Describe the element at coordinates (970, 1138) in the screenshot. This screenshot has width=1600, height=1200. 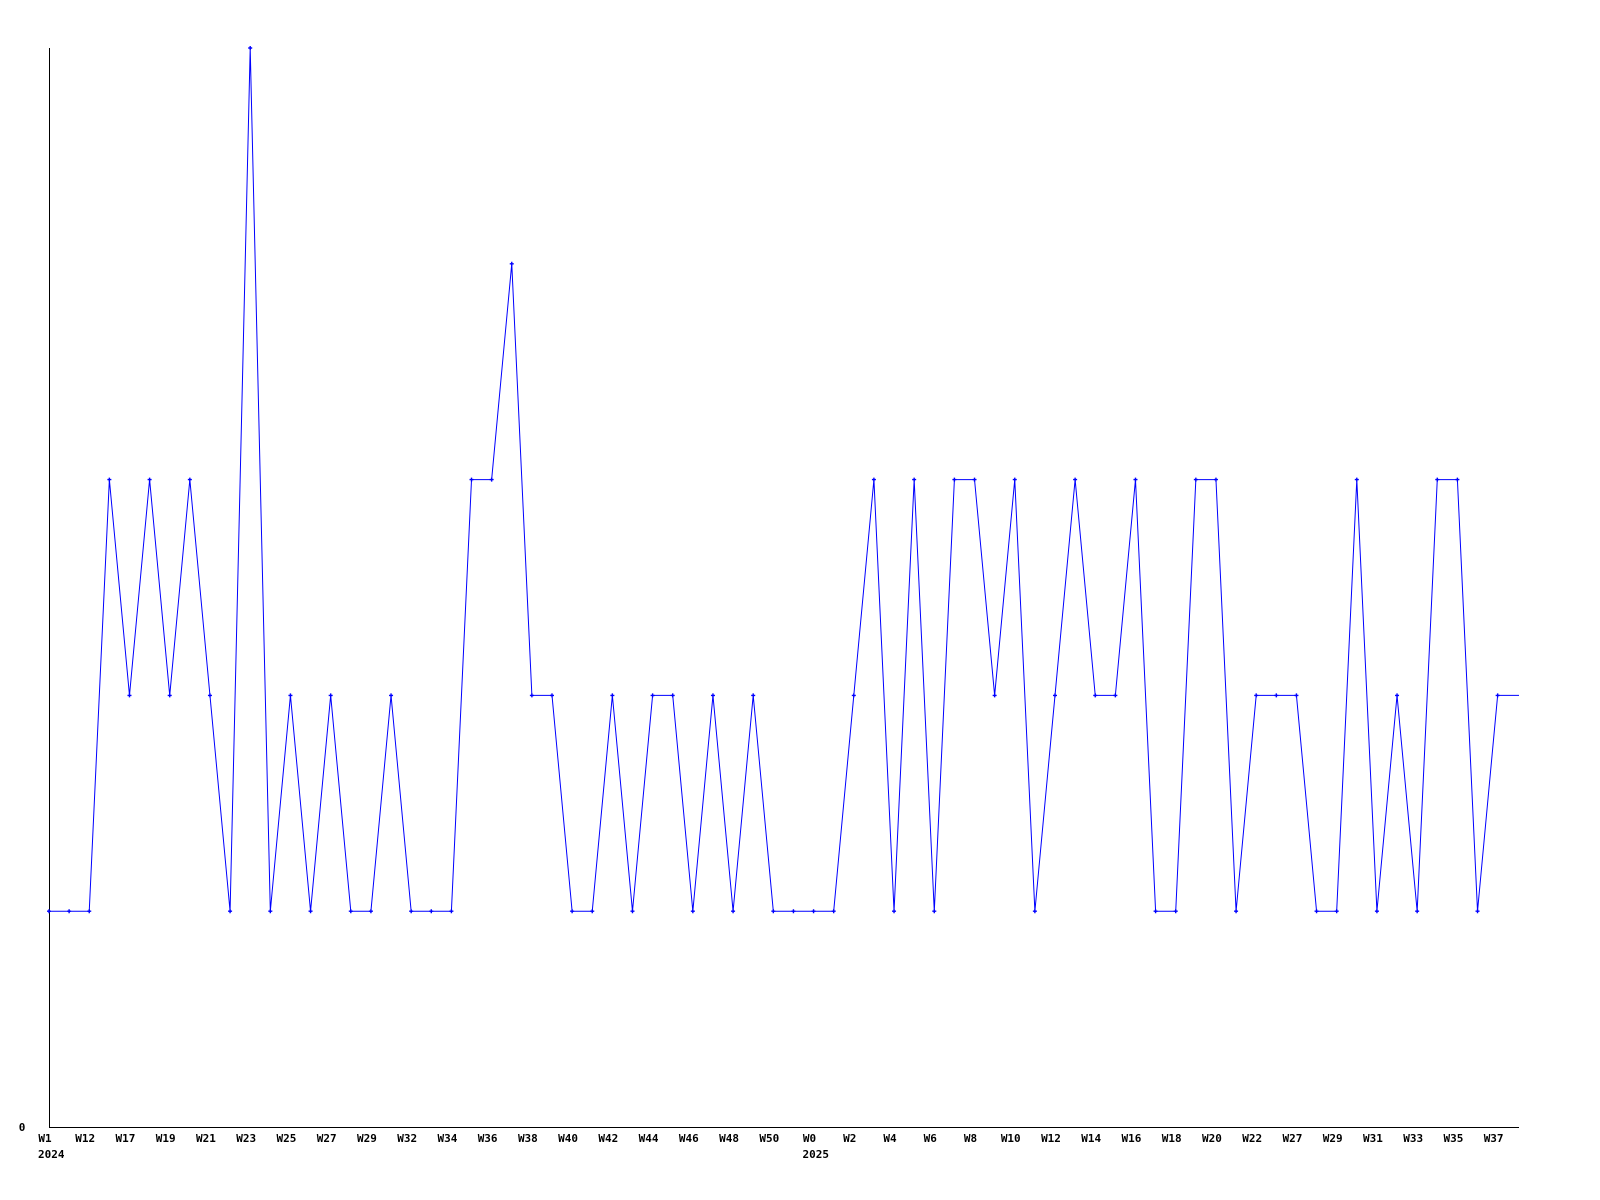
I see `x-tick-label: W8` at that location.